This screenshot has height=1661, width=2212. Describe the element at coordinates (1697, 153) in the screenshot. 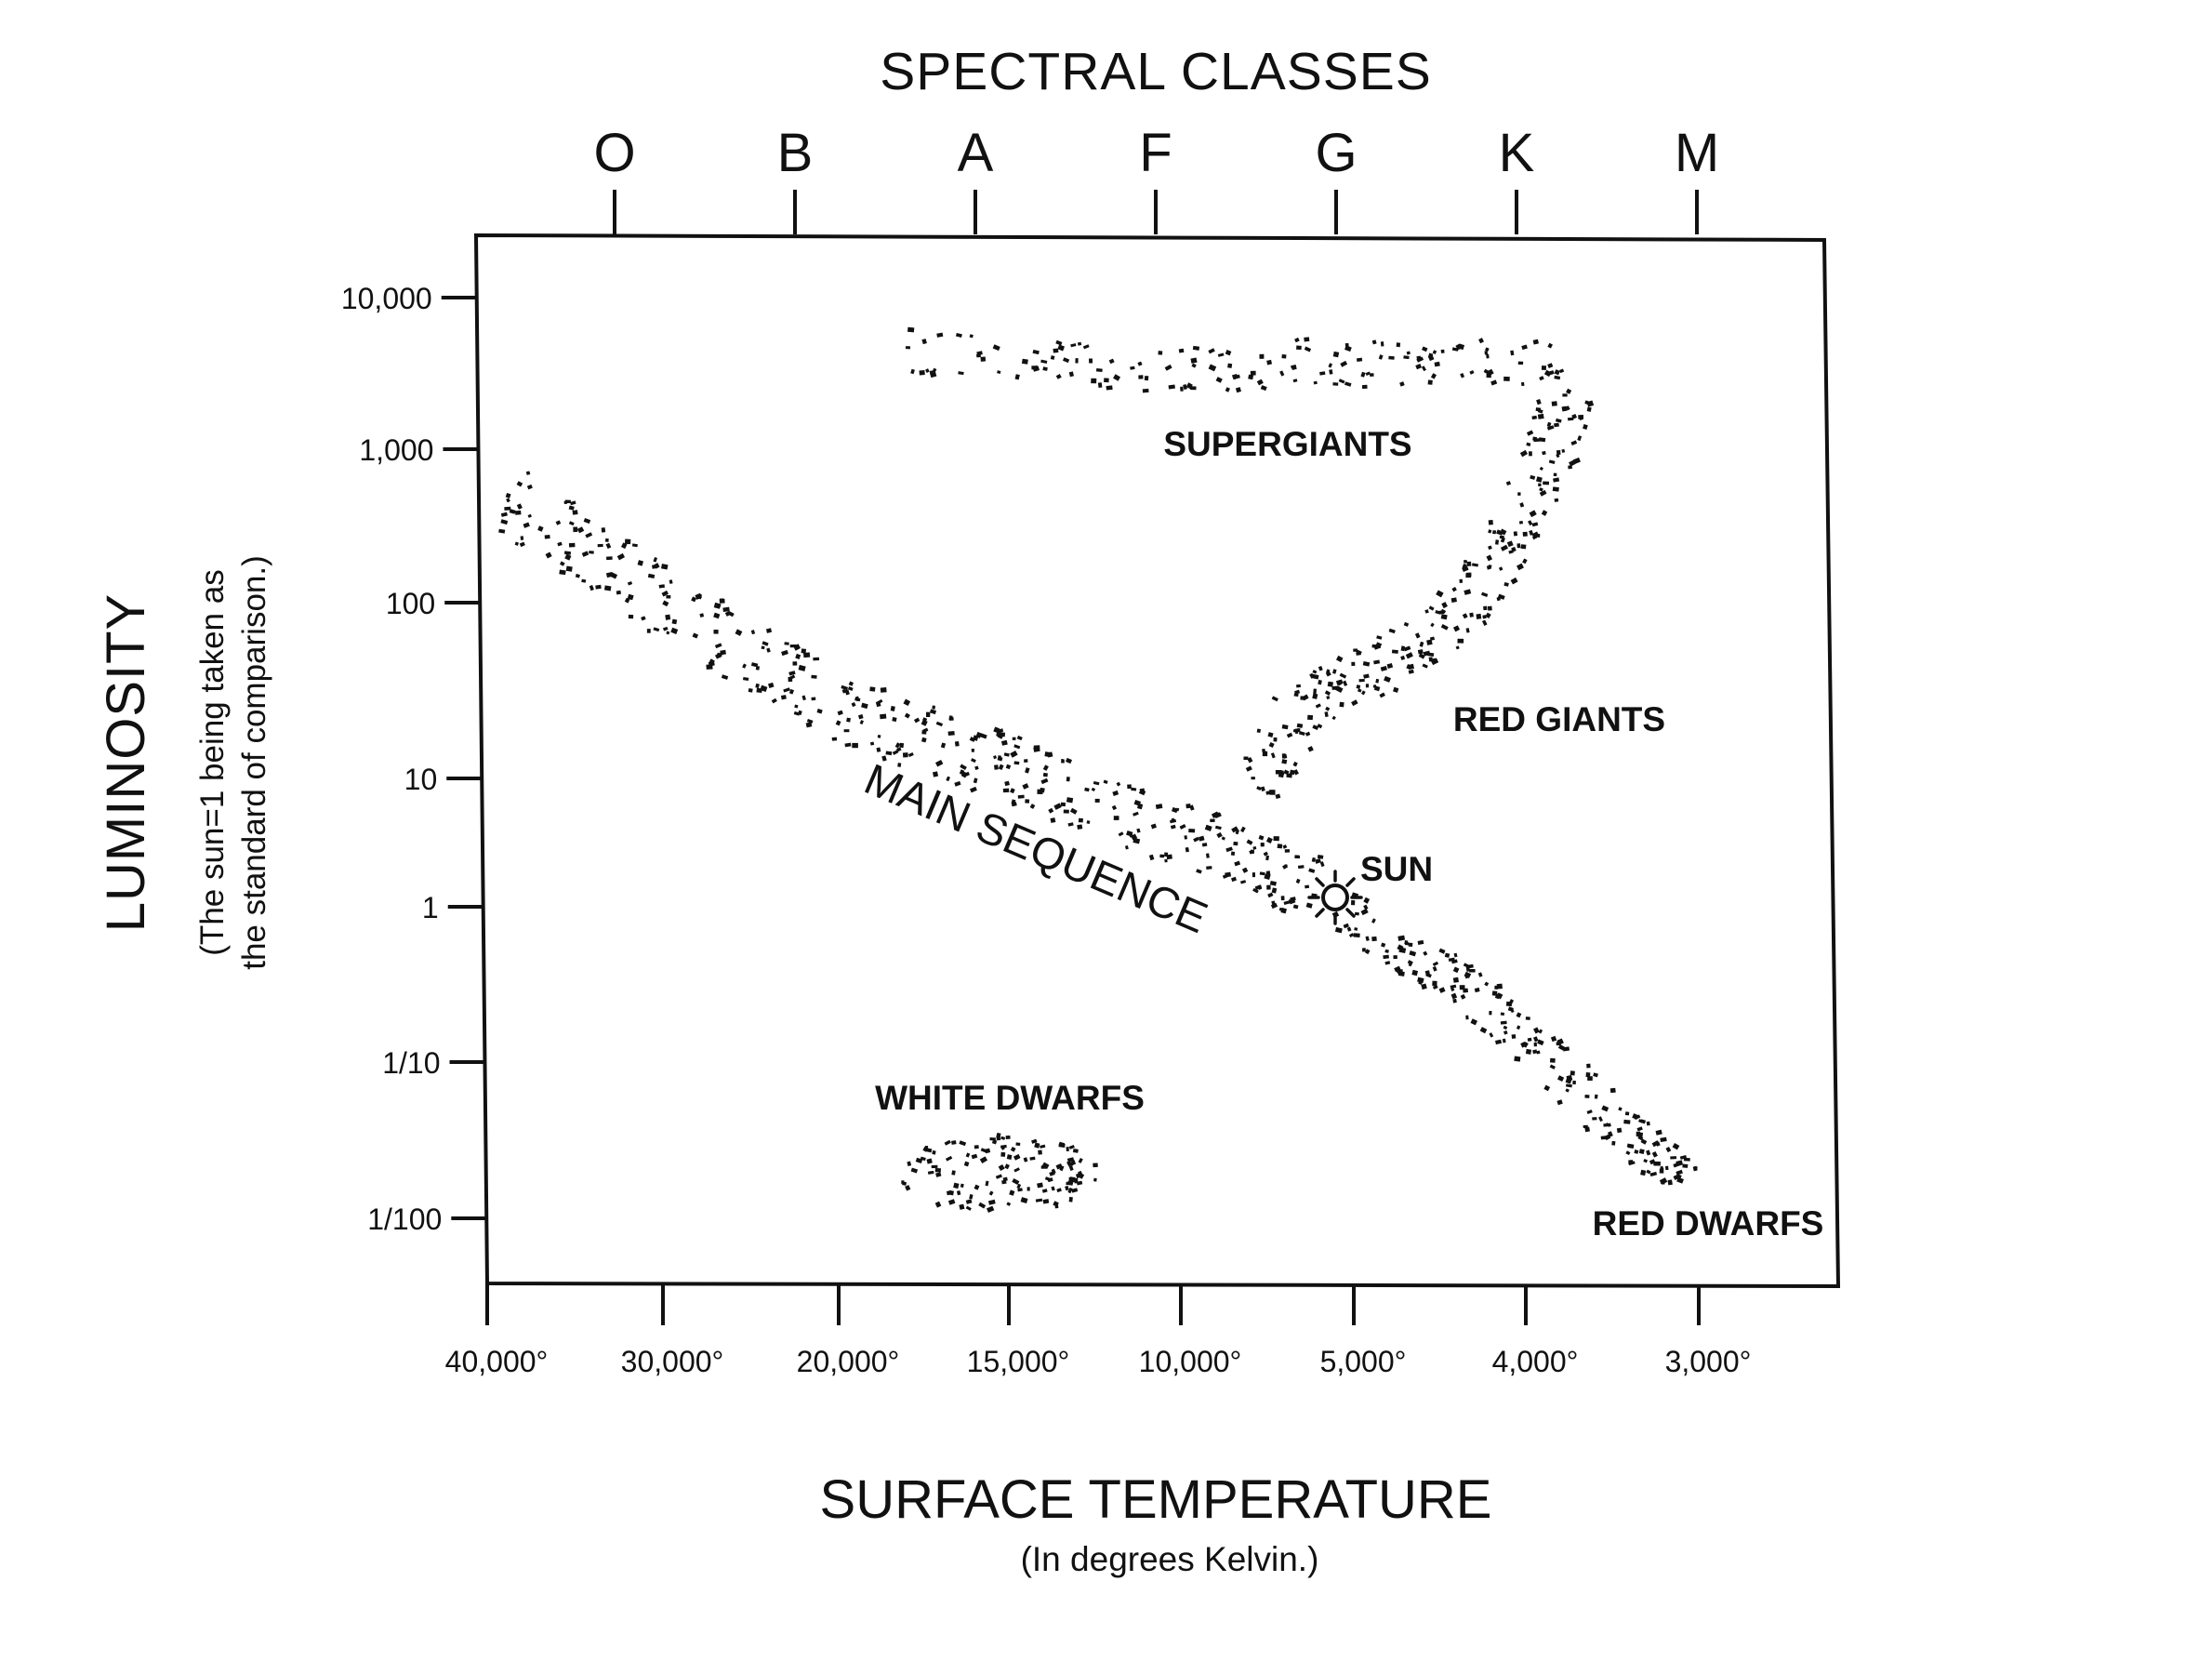

I see `class-label-m: M` at that location.